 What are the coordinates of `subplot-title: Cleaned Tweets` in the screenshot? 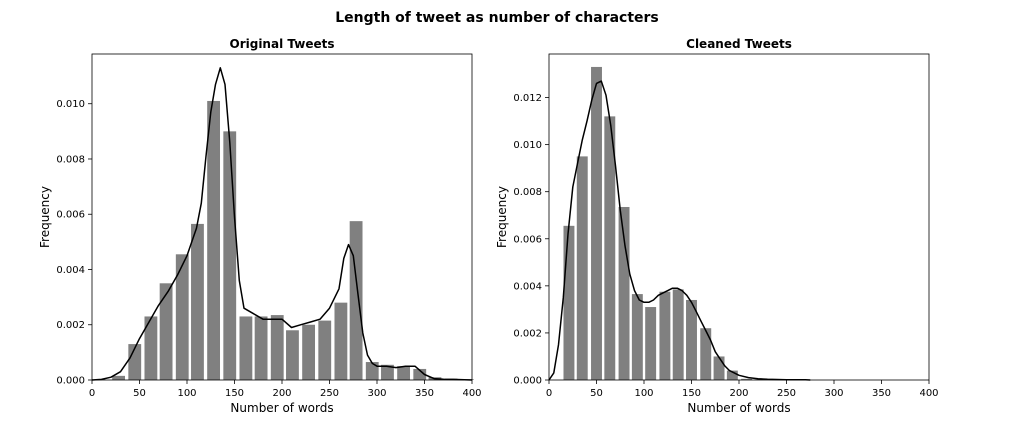 It's located at (739, 44).